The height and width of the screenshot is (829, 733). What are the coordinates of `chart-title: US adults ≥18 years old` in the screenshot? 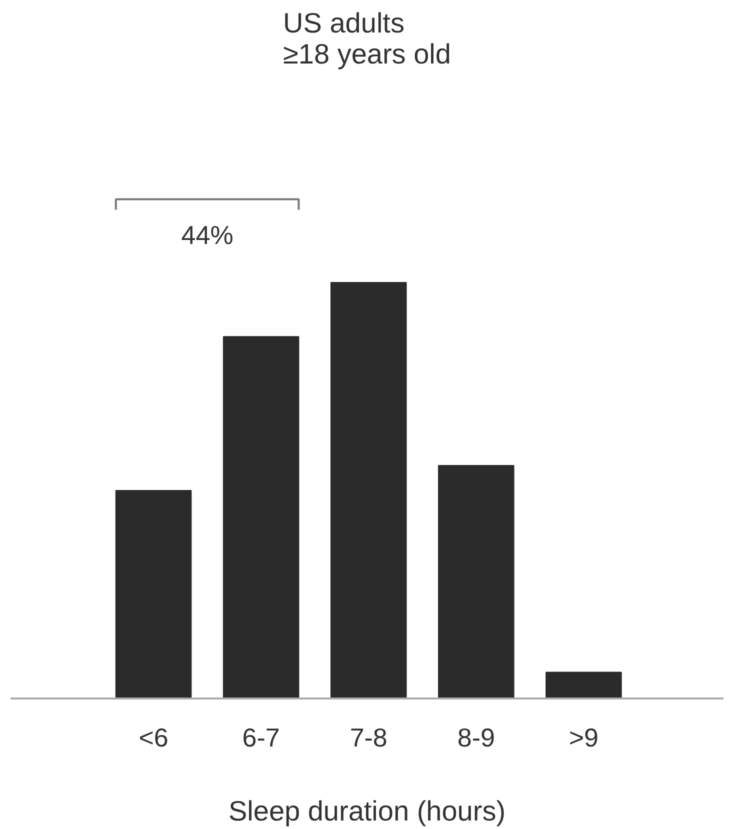 It's located at (367, 39).